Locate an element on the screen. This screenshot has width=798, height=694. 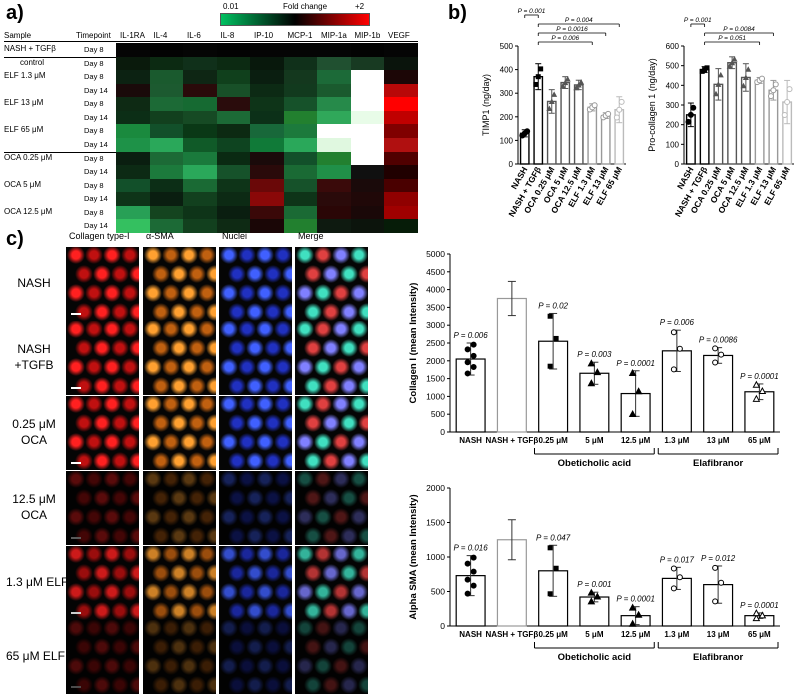
panel-b-letter: b) is located at coordinates (457, 13).